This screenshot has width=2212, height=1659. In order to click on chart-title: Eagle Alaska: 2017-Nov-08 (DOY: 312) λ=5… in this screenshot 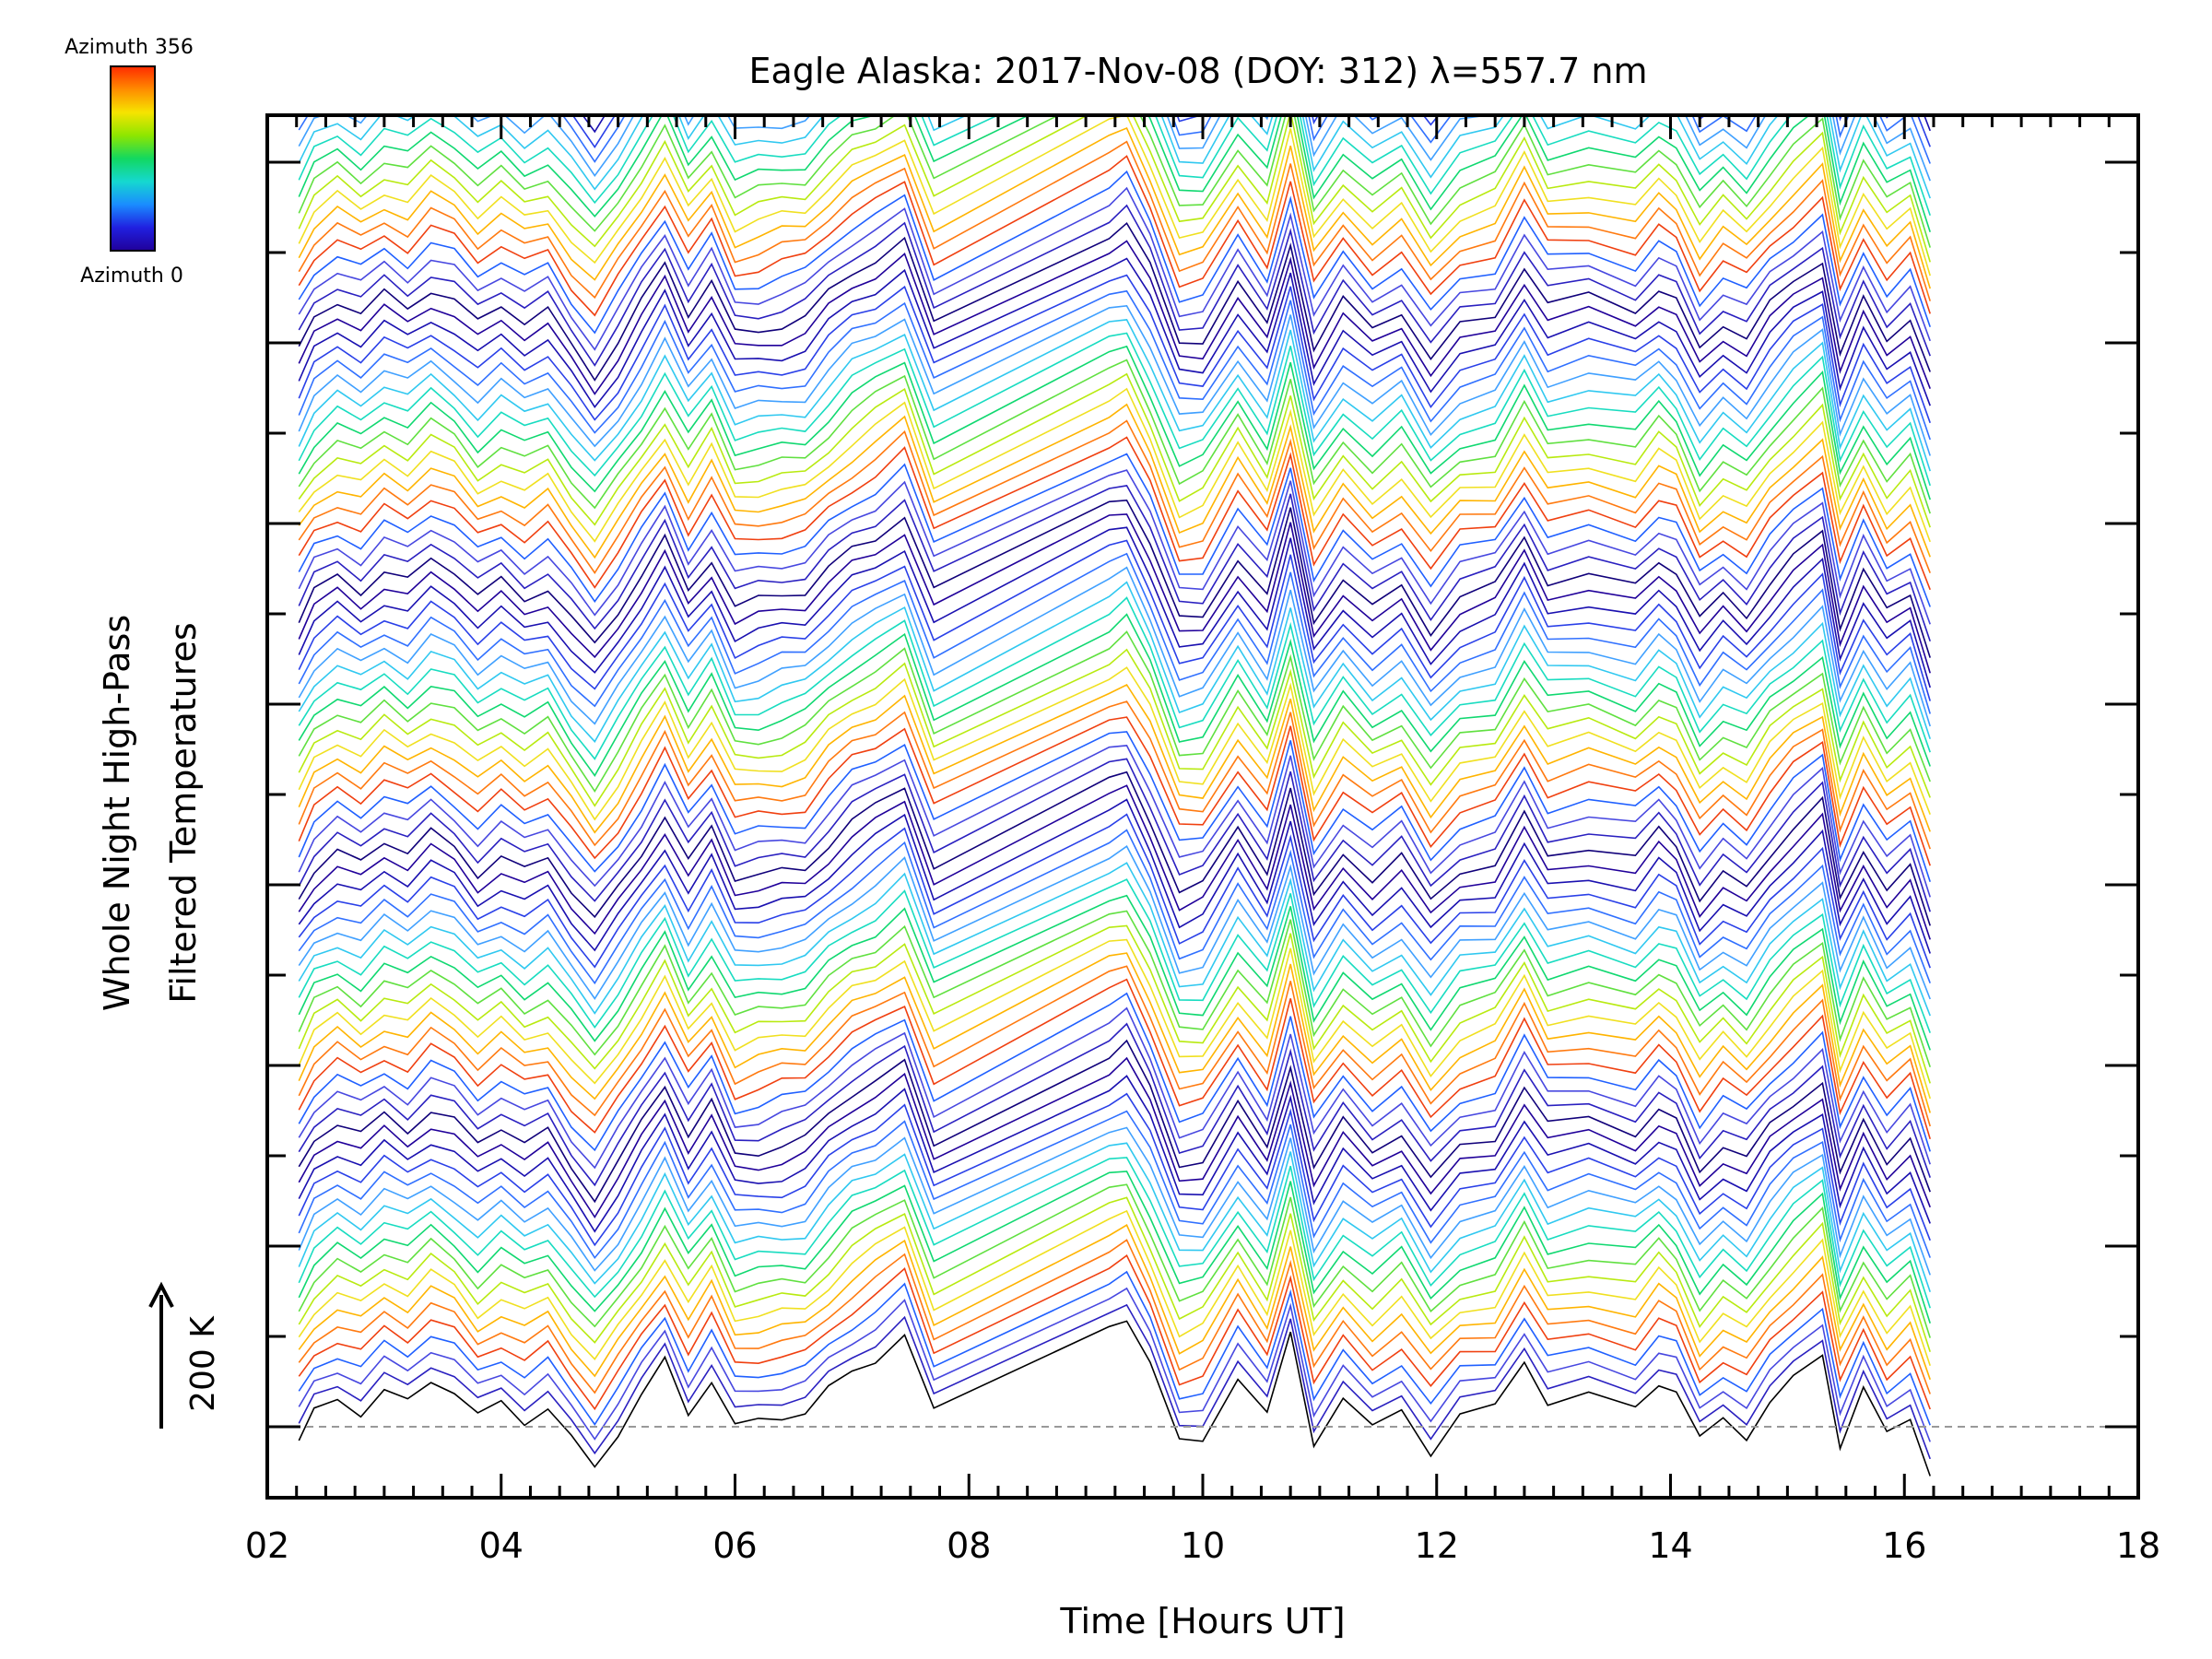, I will do `click(1198, 71)`.